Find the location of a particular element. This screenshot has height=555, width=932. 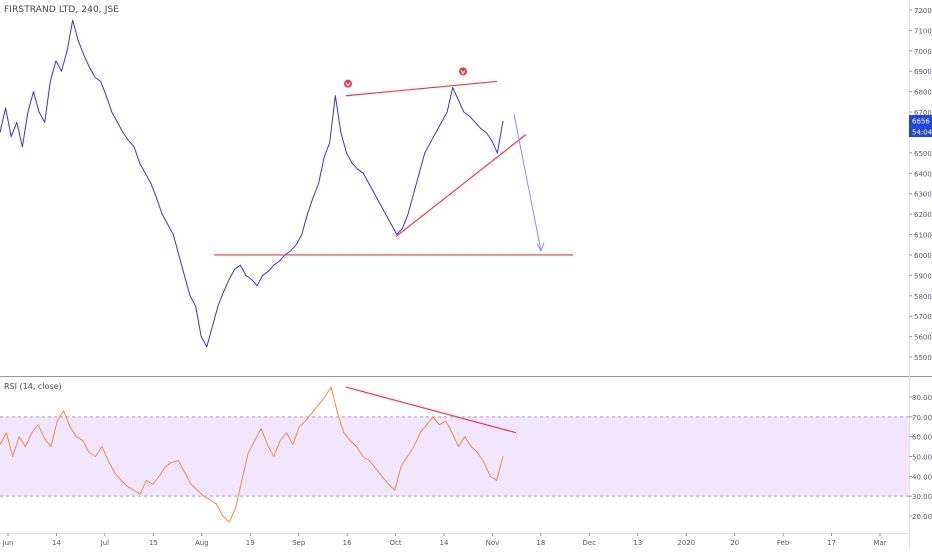

price-tick-label: 6400 is located at coordinates (923, 174).